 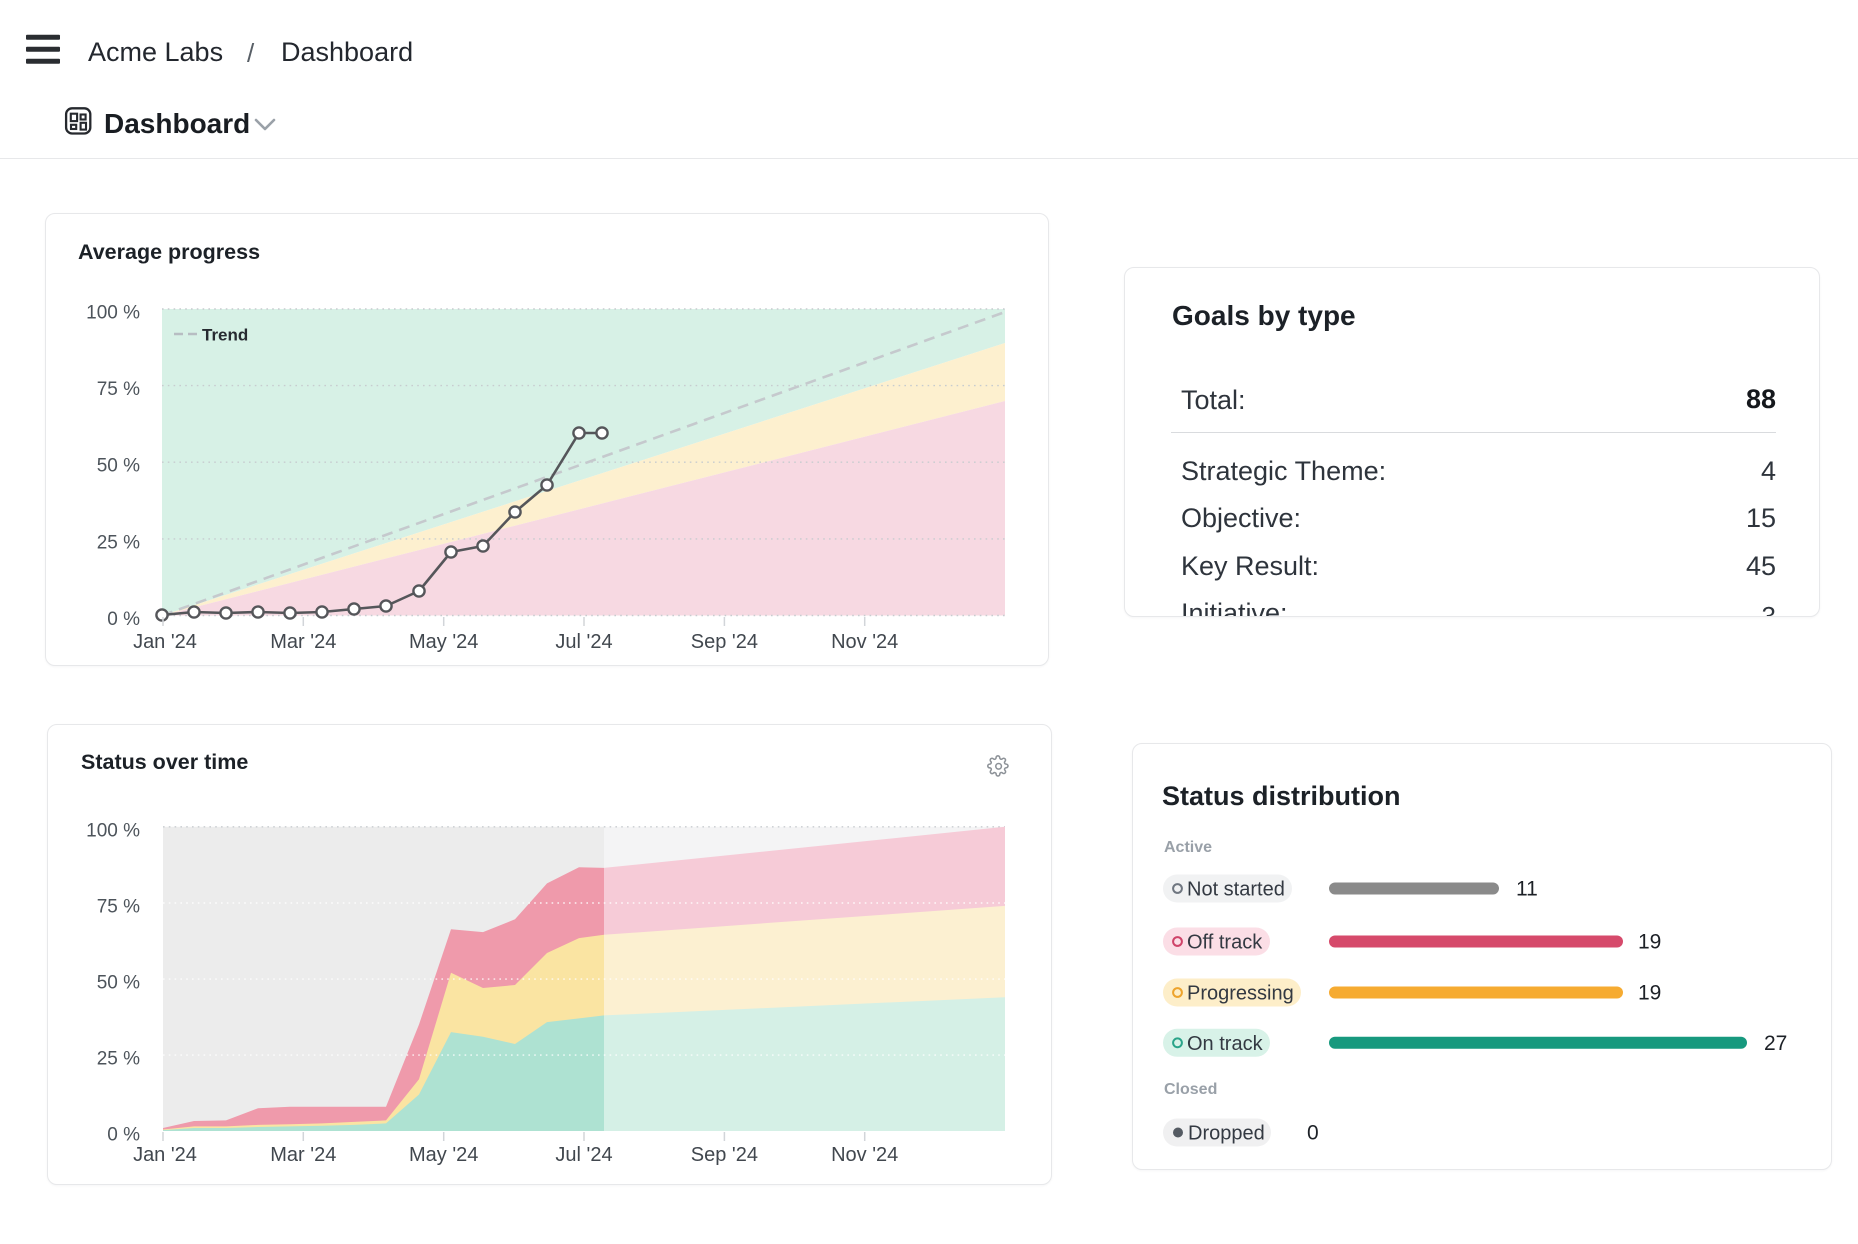 I want to click on svg-text: Dropped, so click(x=1226, y=1134).